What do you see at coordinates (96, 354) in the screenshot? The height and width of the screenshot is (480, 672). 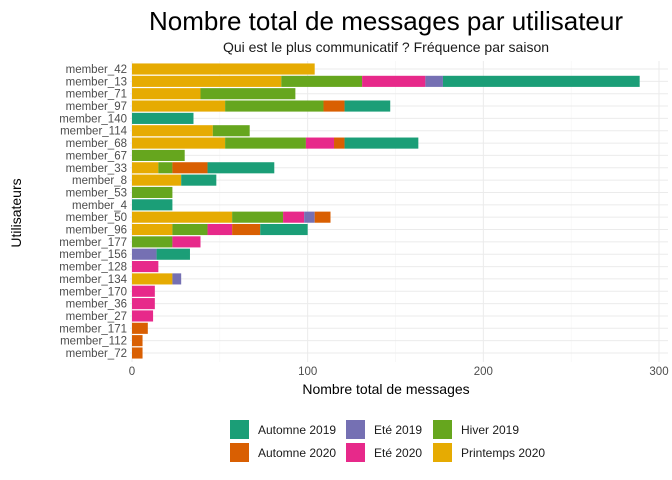 I see `y-tick-label: member_72` at bounding box center [96, 354].